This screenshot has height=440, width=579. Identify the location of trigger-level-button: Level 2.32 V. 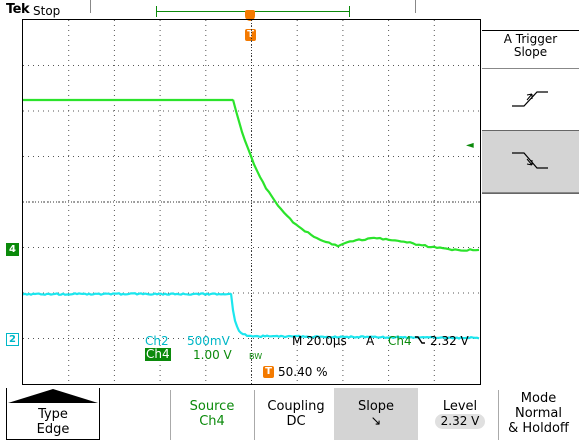
(460, 414).